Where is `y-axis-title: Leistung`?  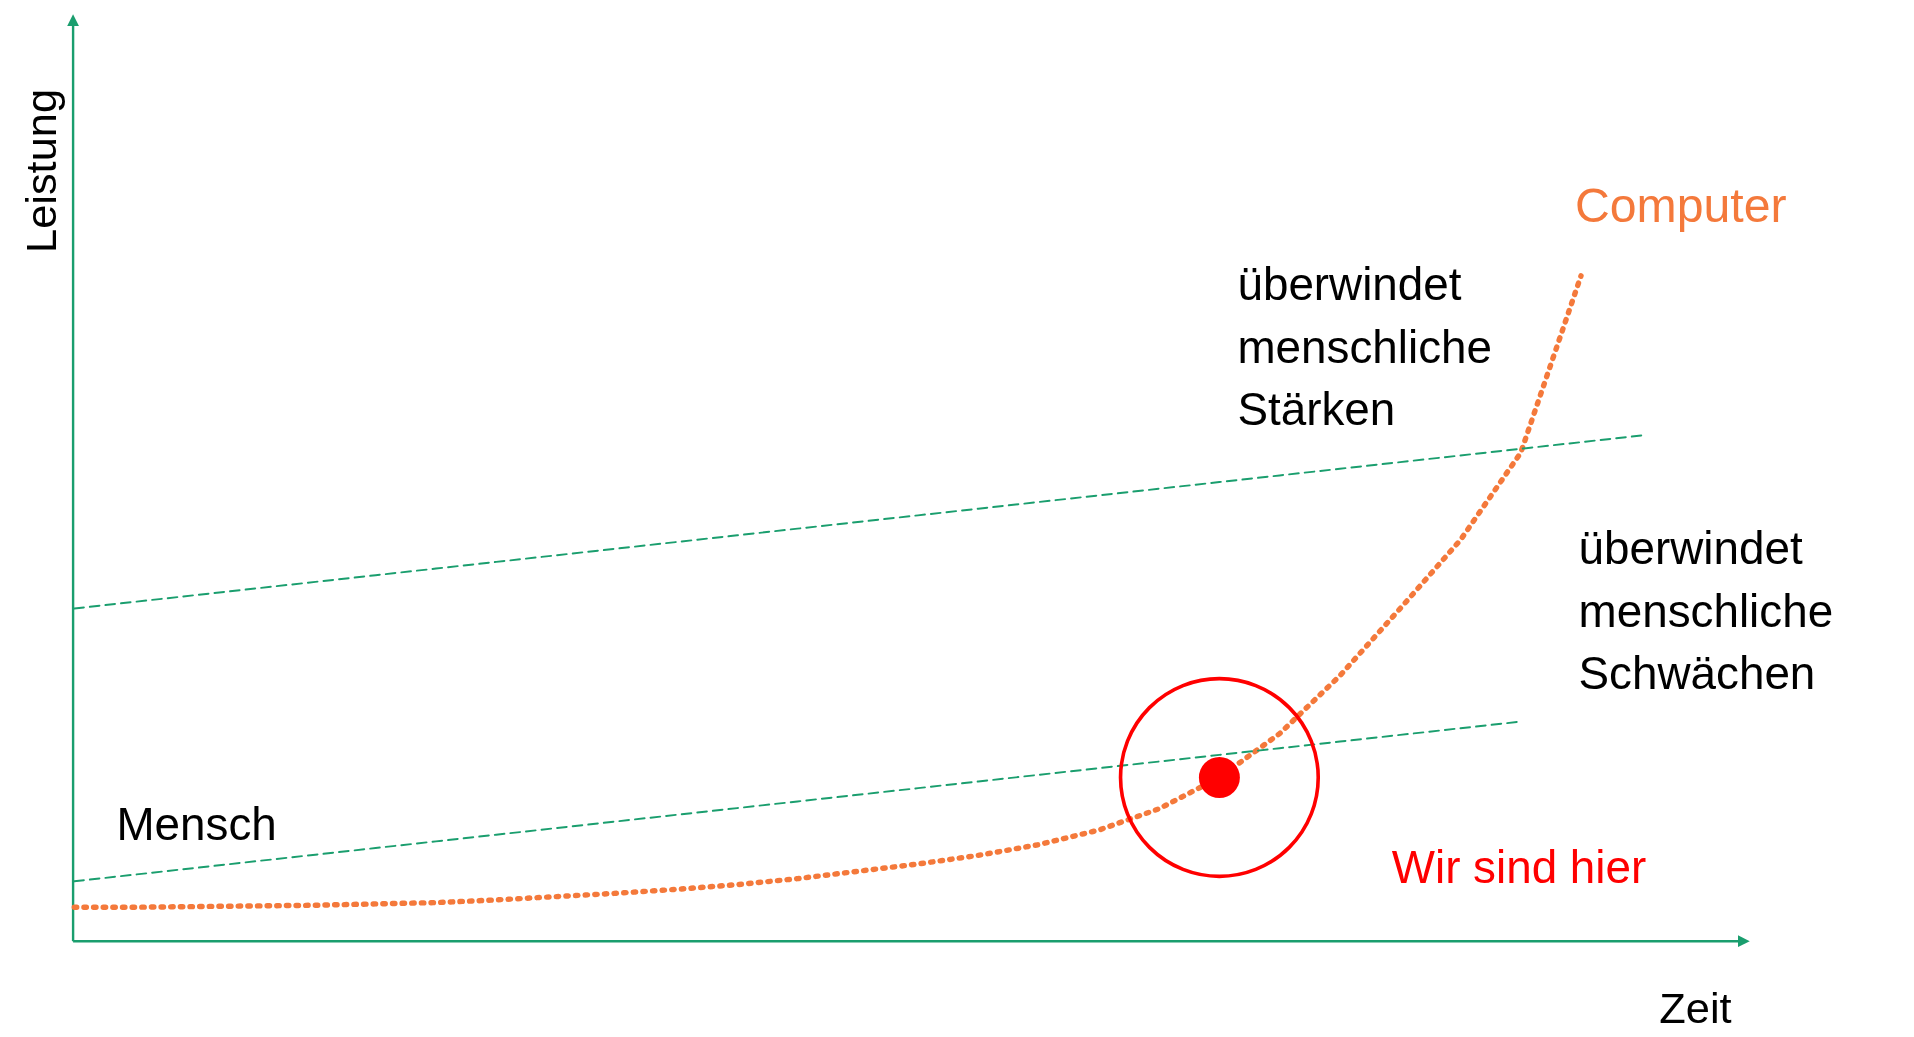
y-axis-title: Leistung is located at coordinates (41, 170).